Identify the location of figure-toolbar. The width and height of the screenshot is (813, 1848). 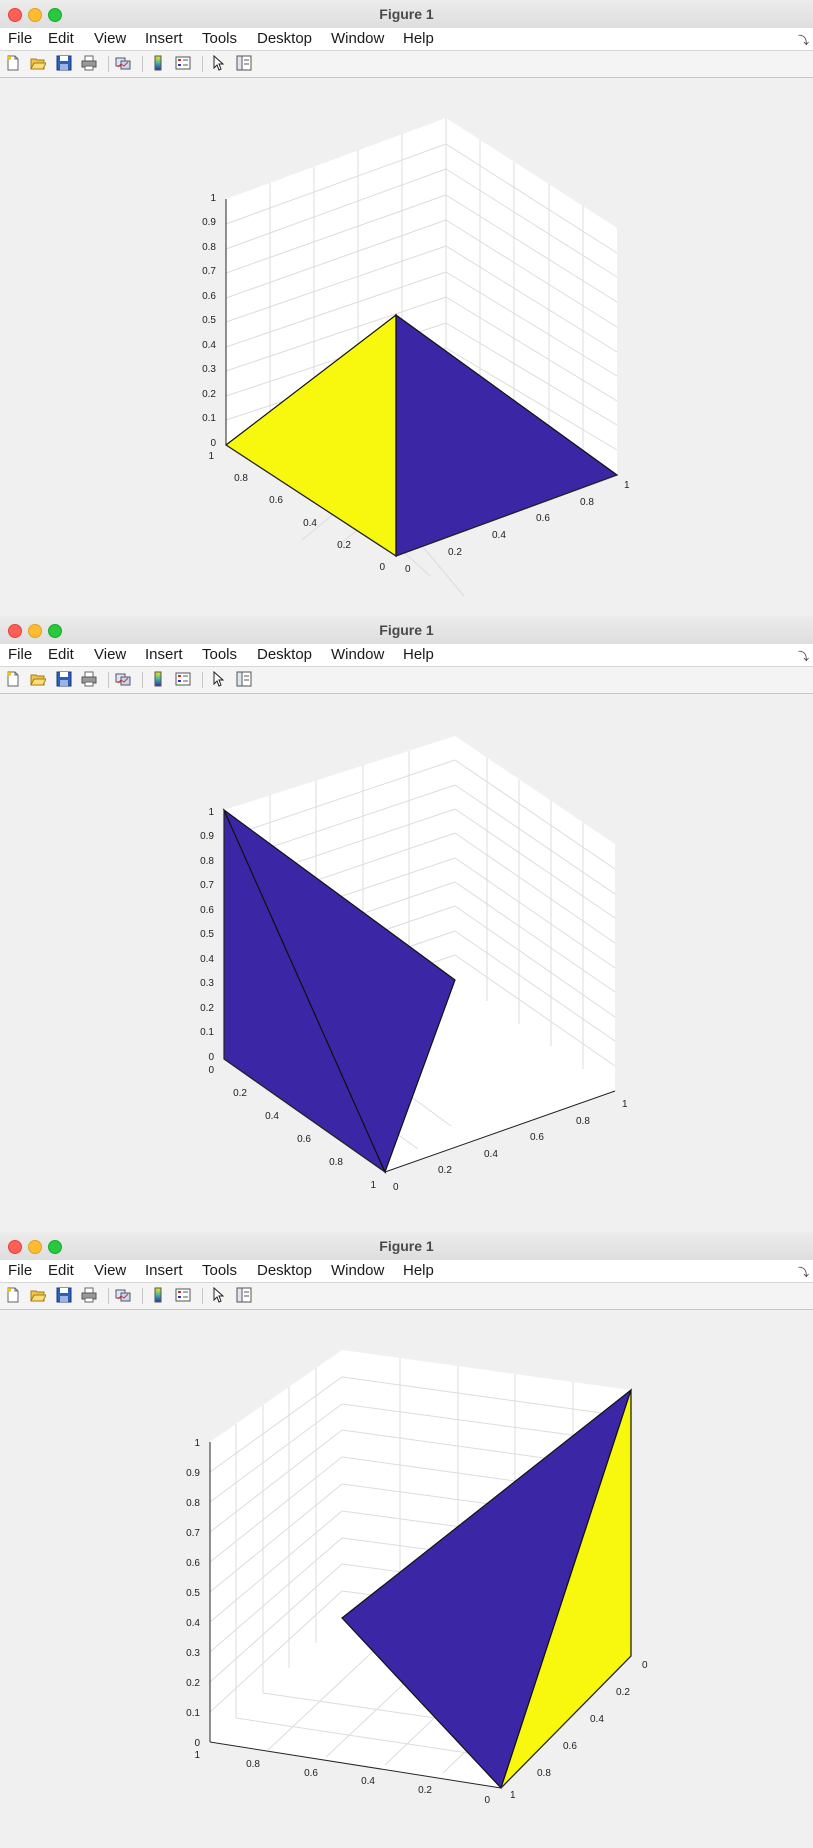
(406, 64).